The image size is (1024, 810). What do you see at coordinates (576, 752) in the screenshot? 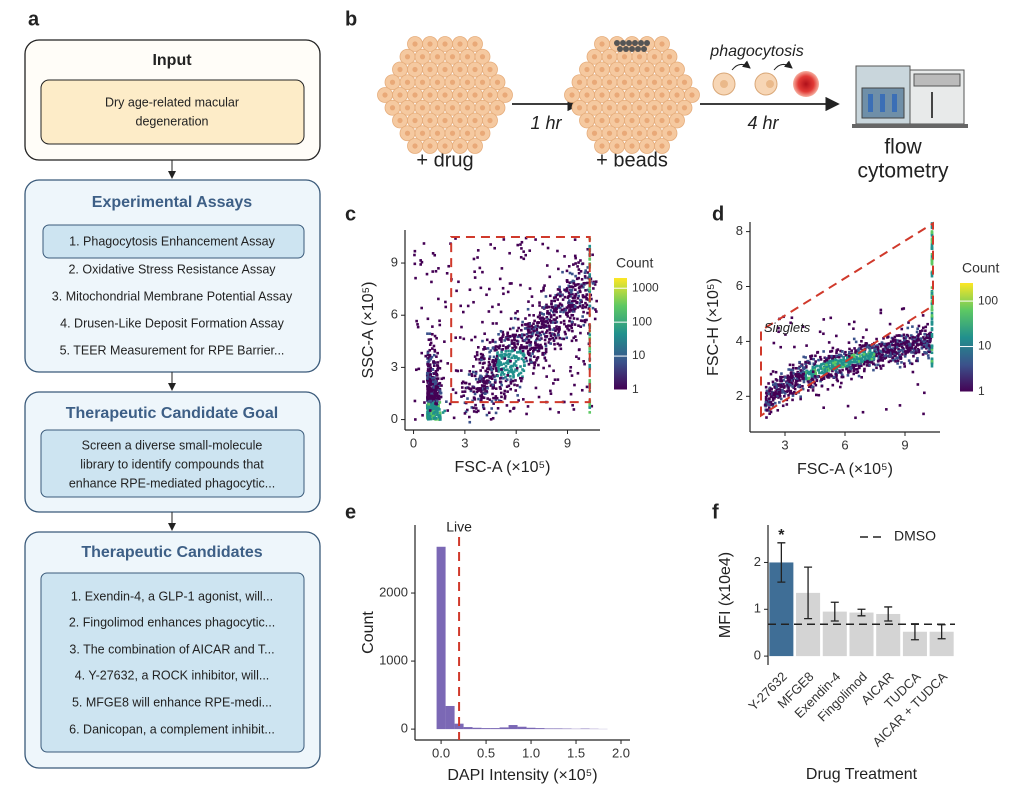
I see `x-tick-label: 1.5` at bounding box center [576, 752].